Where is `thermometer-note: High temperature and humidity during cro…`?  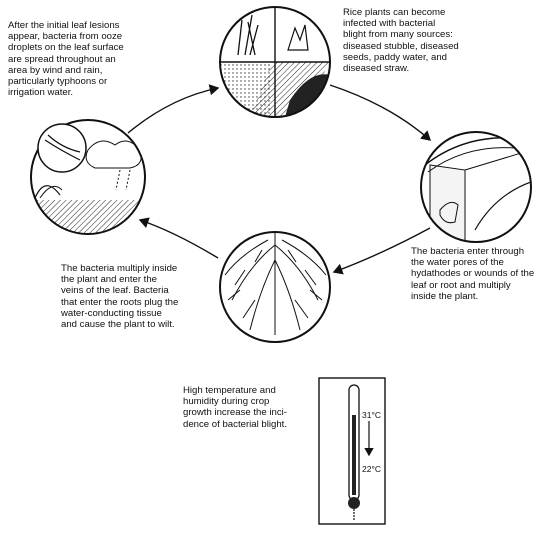
thermometer-note: High temperature and humidity during cro… is located at coordinates (235, 407).